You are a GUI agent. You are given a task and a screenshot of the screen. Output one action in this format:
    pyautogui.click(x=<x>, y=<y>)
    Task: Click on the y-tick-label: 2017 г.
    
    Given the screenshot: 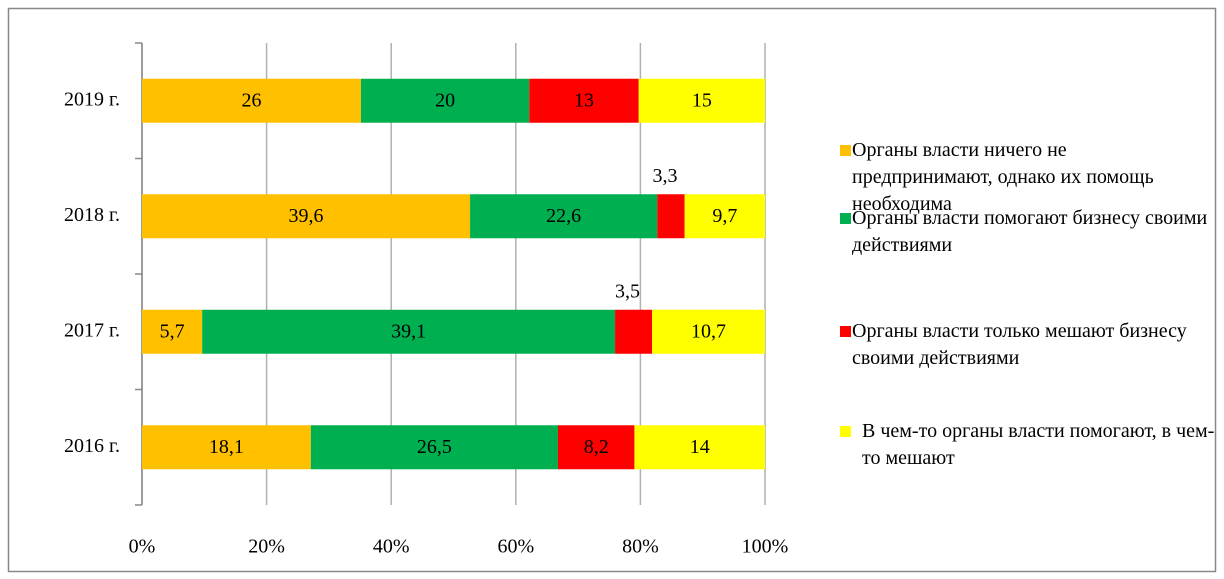 What is the action you would take?
    pyautogui.click(x=92, y=330)
    